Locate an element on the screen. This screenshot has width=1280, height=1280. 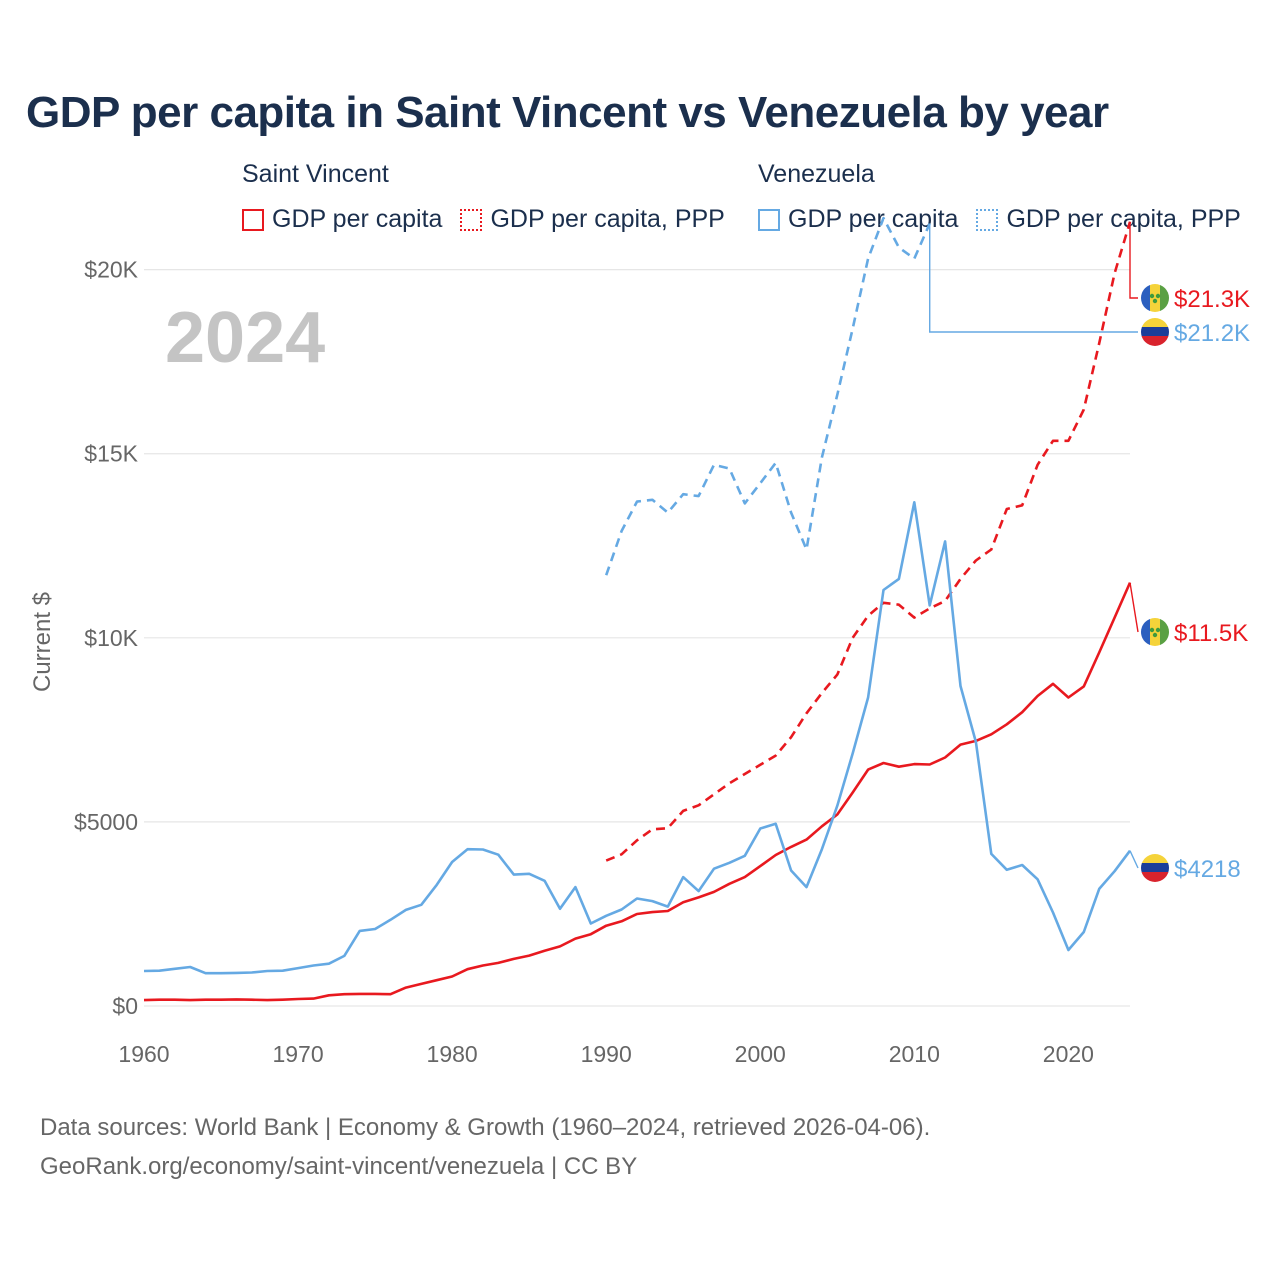
x-tick-label: 2000 is located at coordinates (760, 1054).